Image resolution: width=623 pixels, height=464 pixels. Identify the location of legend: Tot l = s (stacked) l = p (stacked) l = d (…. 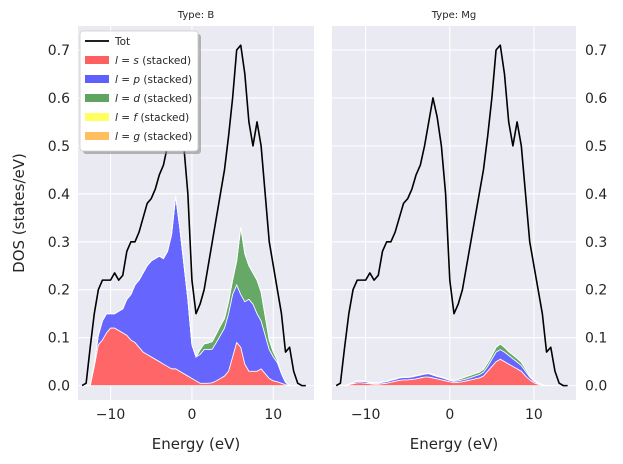
(140, 92).